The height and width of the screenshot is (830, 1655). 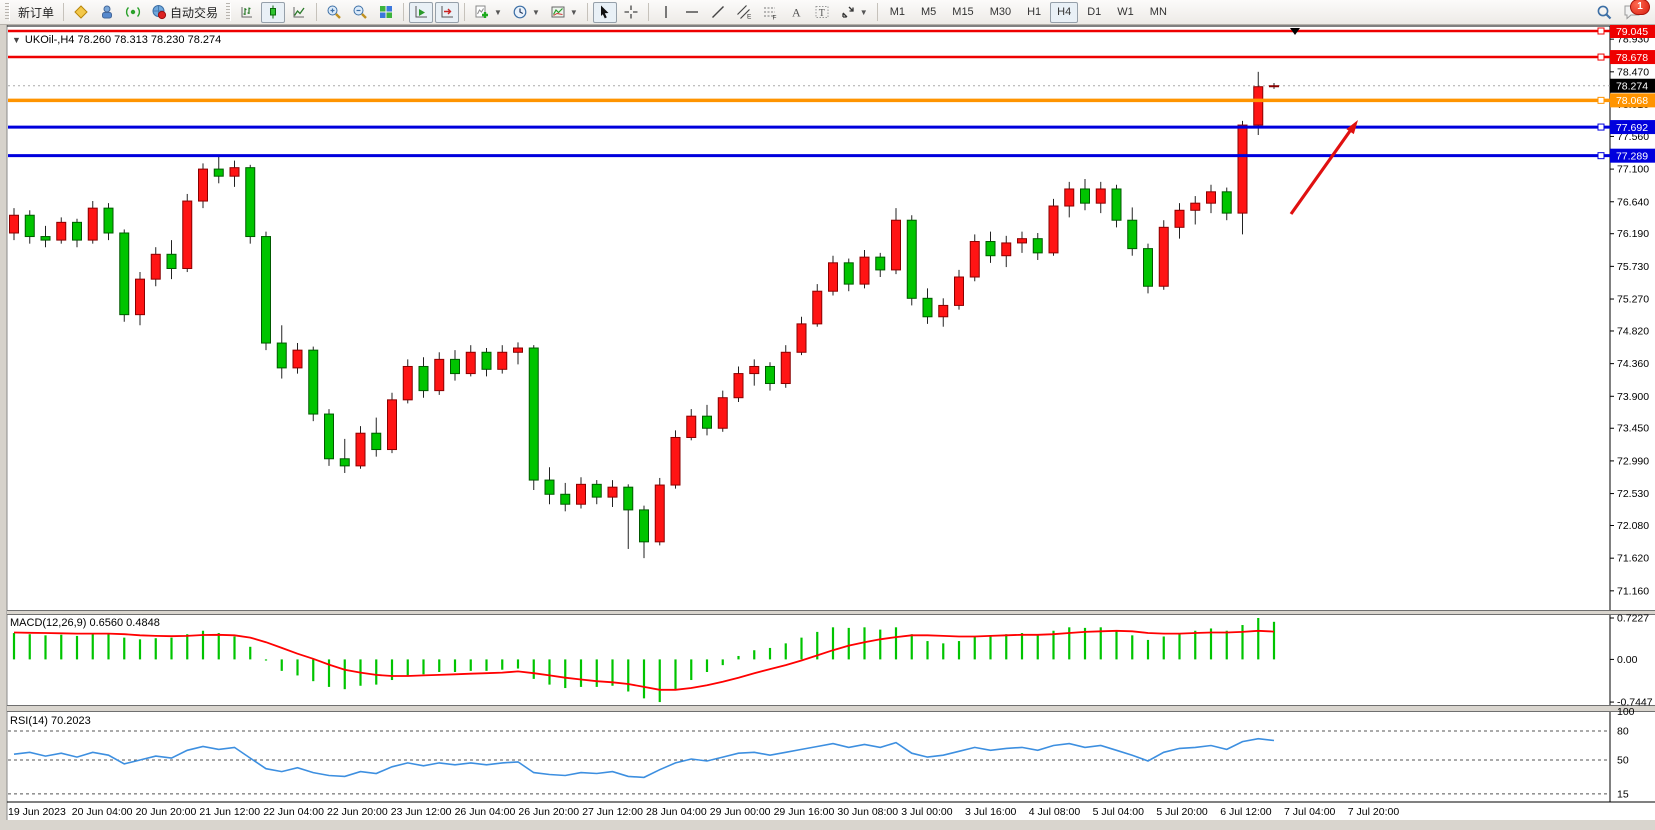 I want to click on community-button, so click(x=107, y=12).